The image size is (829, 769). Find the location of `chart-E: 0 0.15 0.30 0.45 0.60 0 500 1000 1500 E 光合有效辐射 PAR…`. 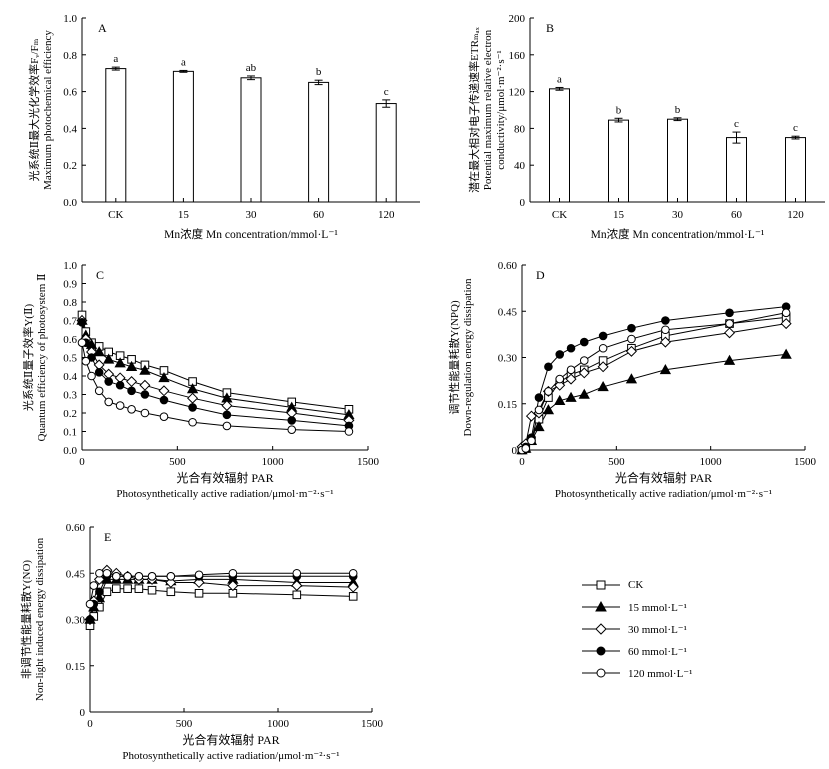

chart-E: 0 0.15 0.30 0.45 0.60 0 500 1000 1500 E 光合有效辐射 PAR… is located at coordinates (201, 642).